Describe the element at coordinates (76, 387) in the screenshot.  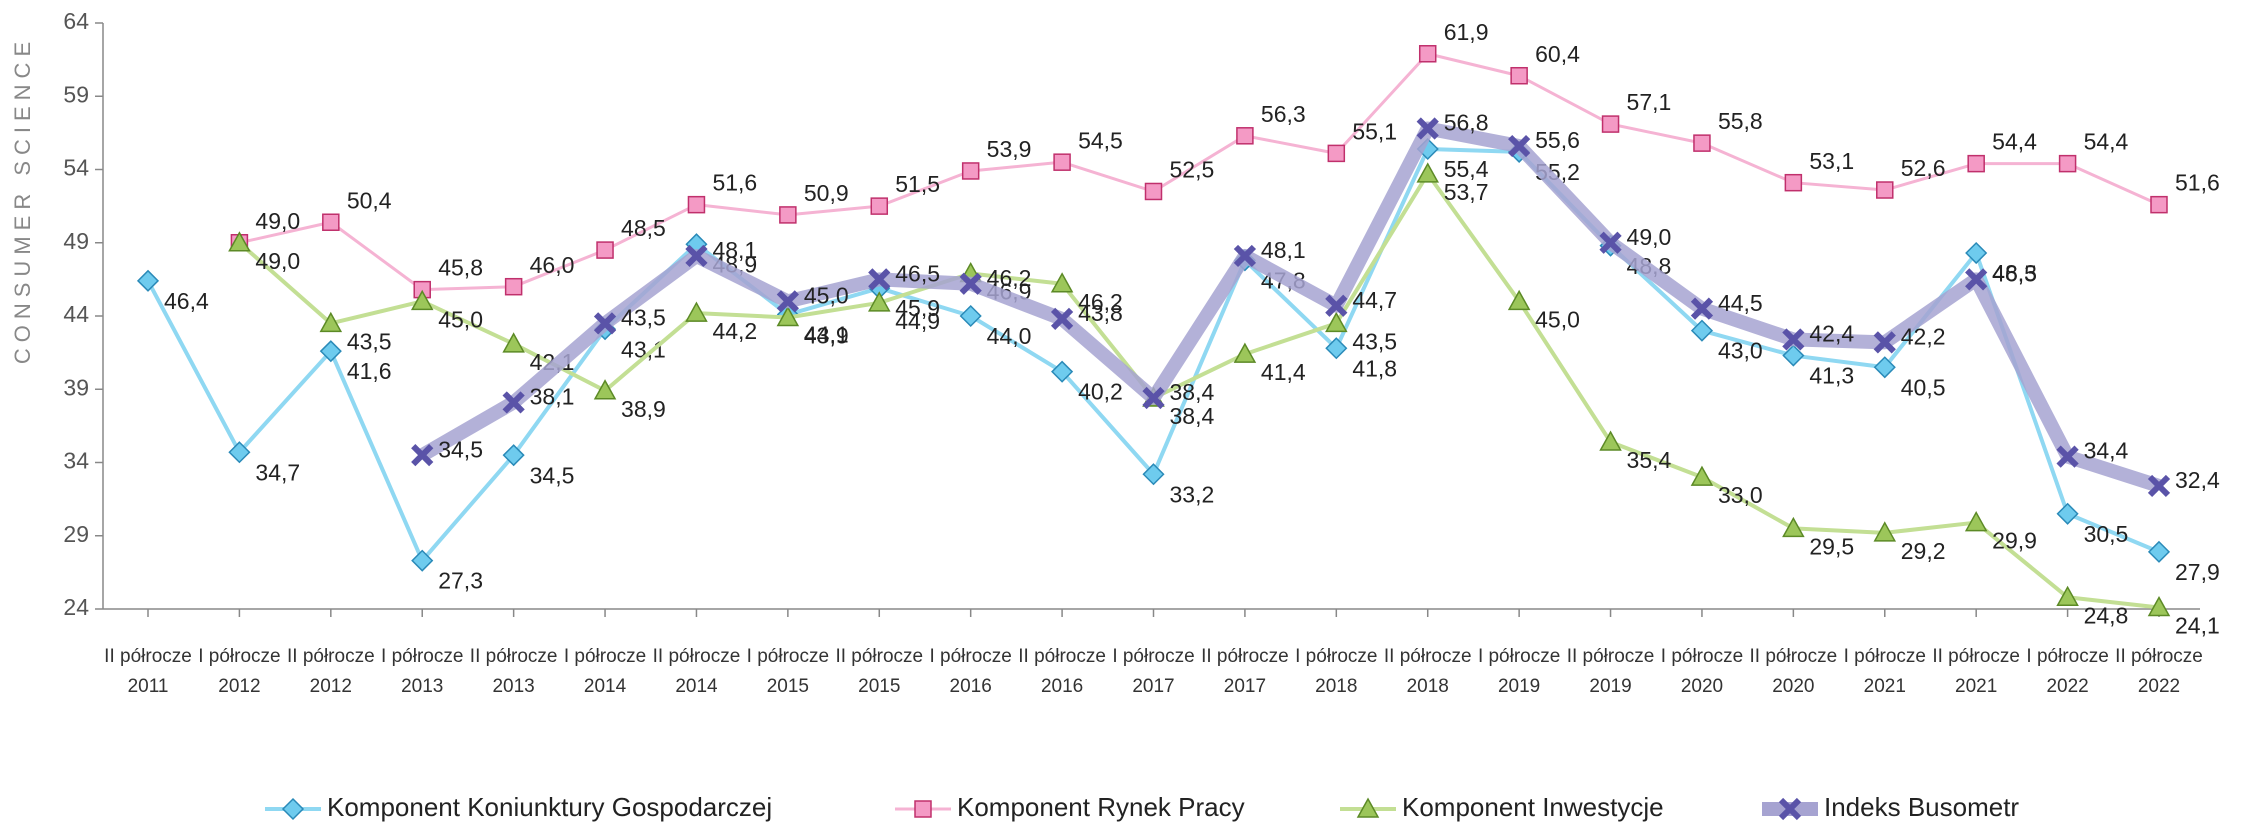
I see `y-tick-label: 39` at that location.